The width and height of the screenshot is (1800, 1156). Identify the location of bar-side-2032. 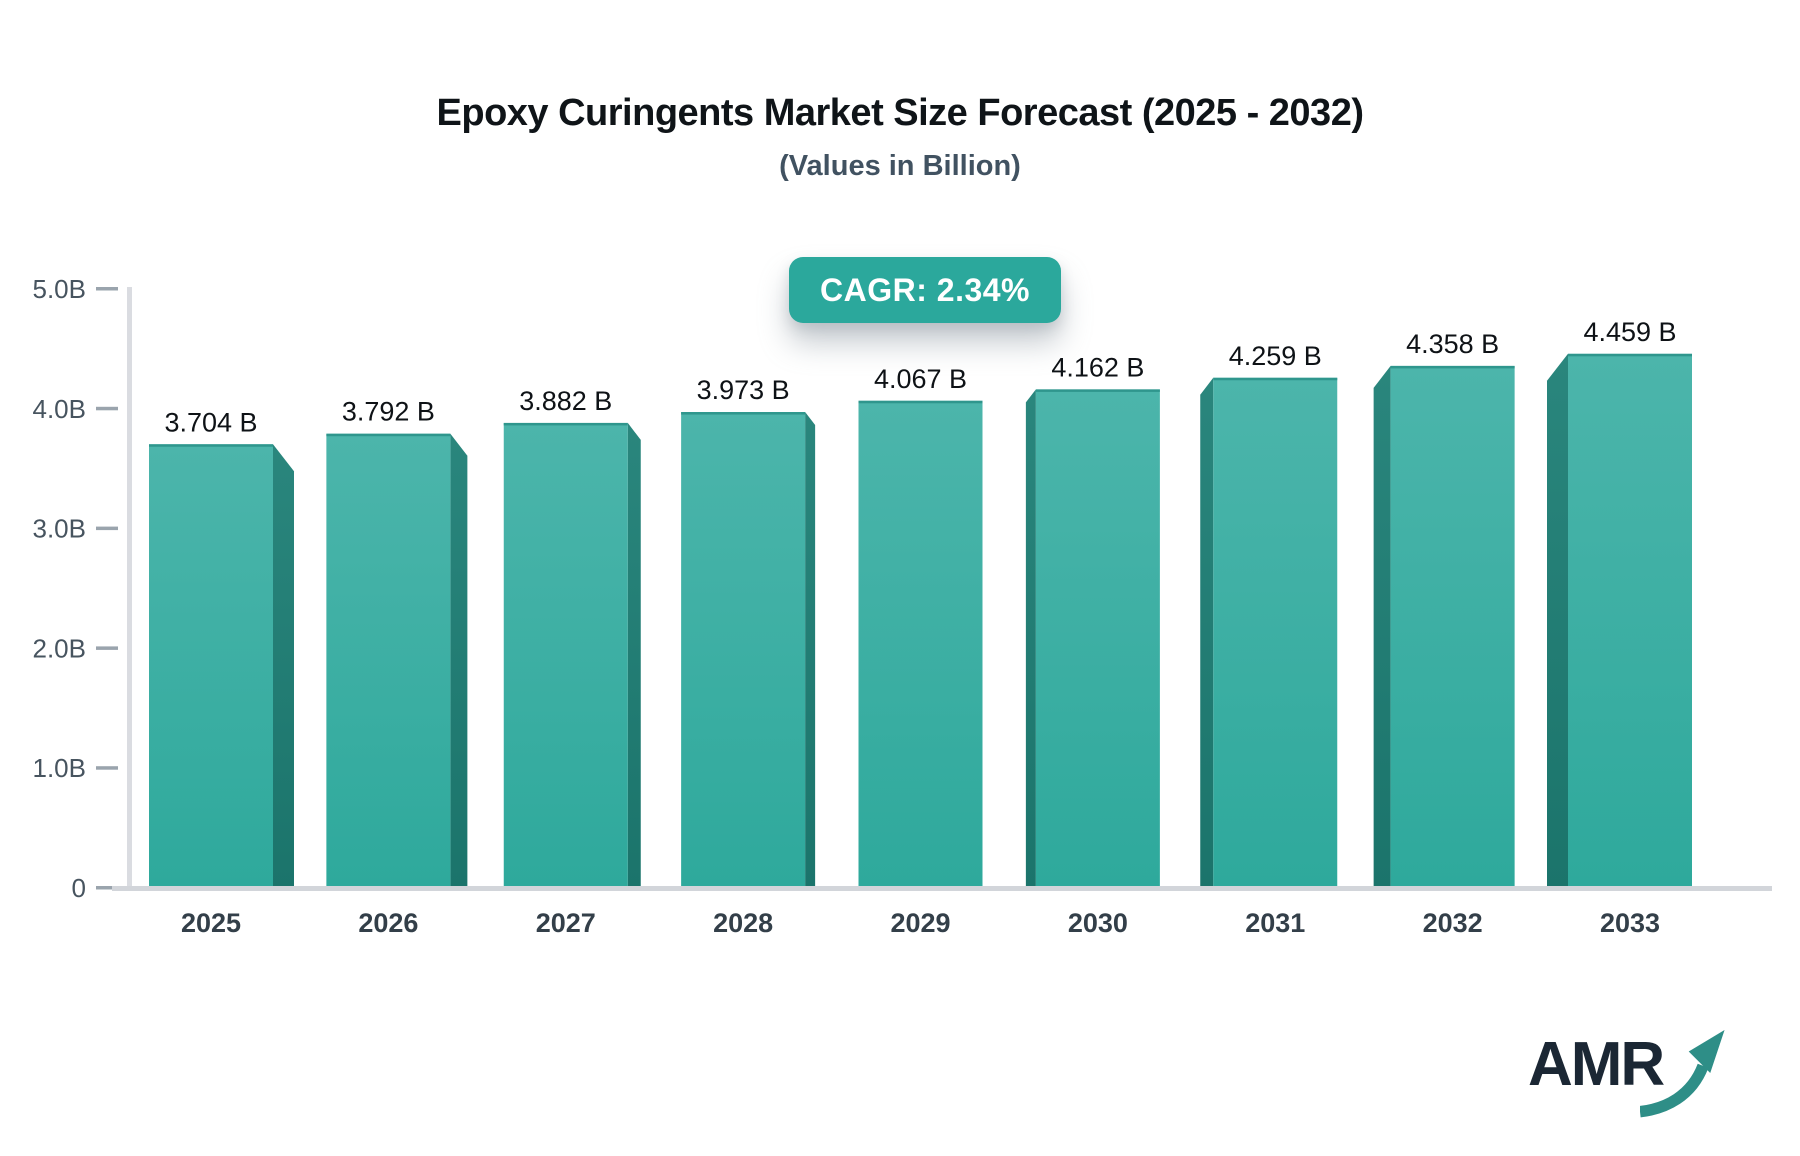
(1382, 626).